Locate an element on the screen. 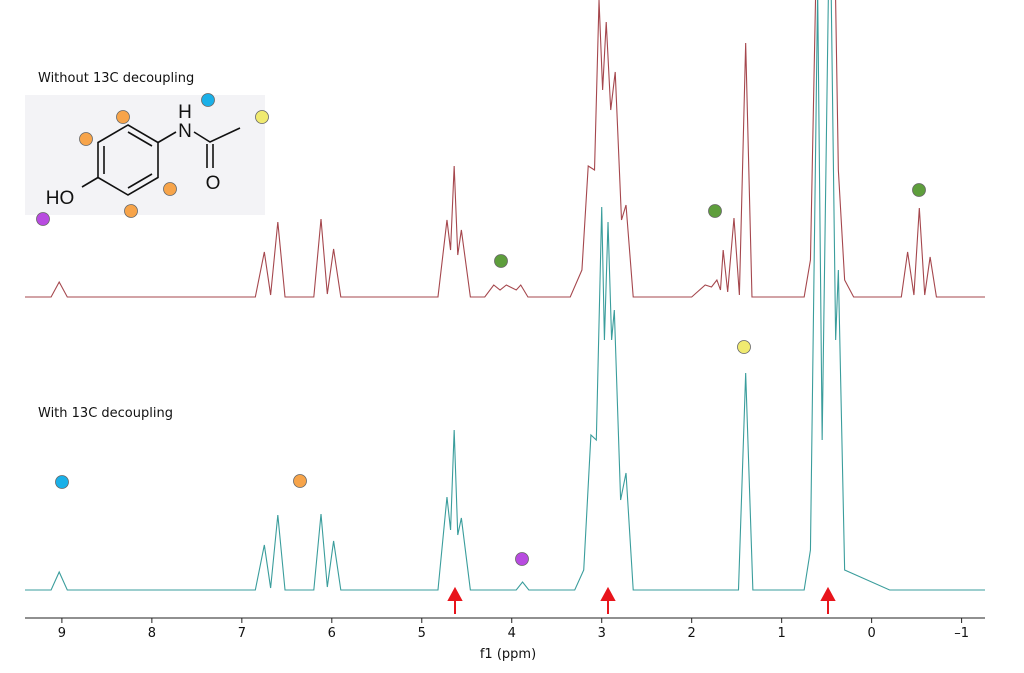 Image resolution: width=1024 pixels, height=673 pixels. x-tick-label: 2 is located at coordinates (692, 633).